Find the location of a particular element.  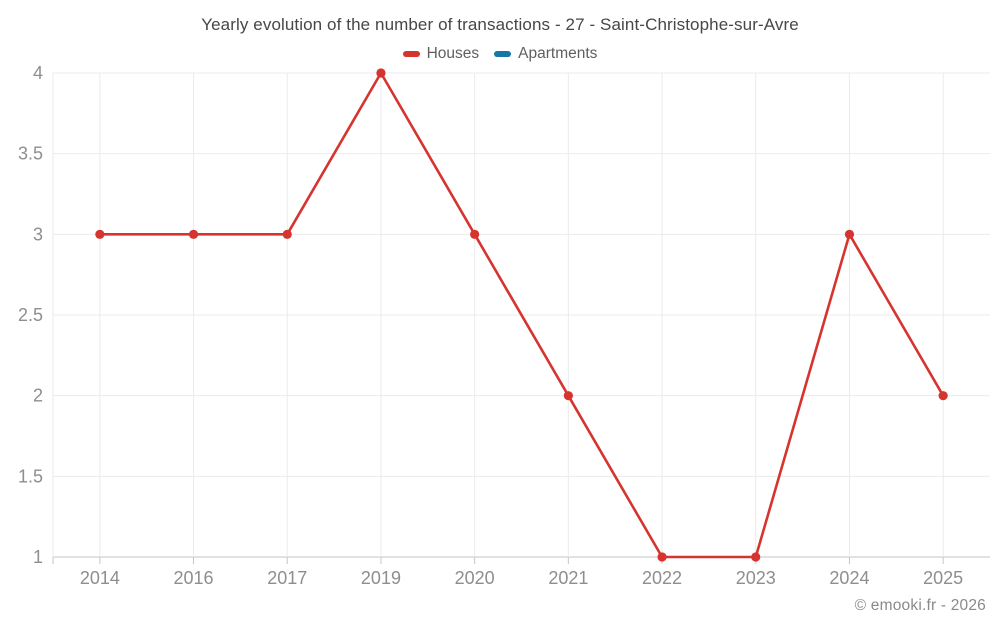

legend-label: Houses is located at coordinates (453, 53).